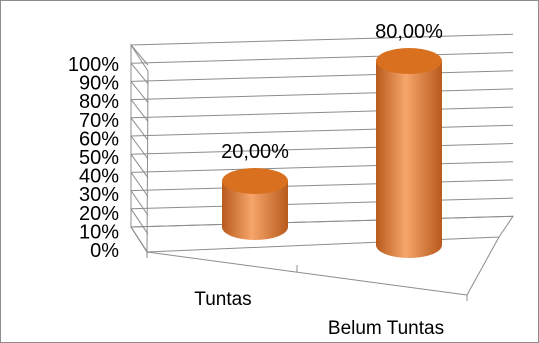 The image size is (539, 343). What do you see at coordinates (386, 328) in the screenshot?
I see `category-label: Belum Tuntas` at bounding box center [386, 328].